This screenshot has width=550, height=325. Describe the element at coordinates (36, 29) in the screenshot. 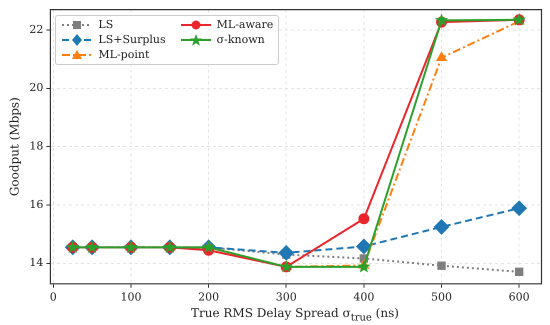

I see `y-tick-label: 22` at that location.